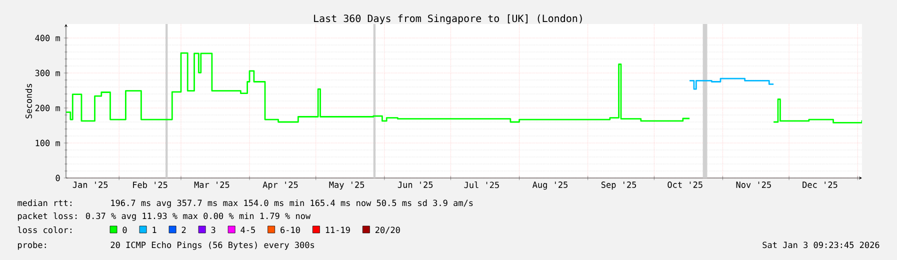  I want to click on chart-title: Last 360 Days from Singapore to [UK] (London), so click(448, 19).